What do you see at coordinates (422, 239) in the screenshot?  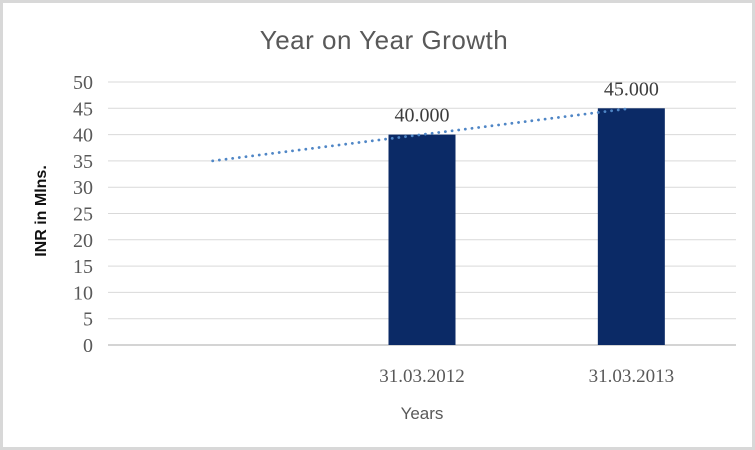 I see `bar-31.03.2012` at bounding box center [422, 239].